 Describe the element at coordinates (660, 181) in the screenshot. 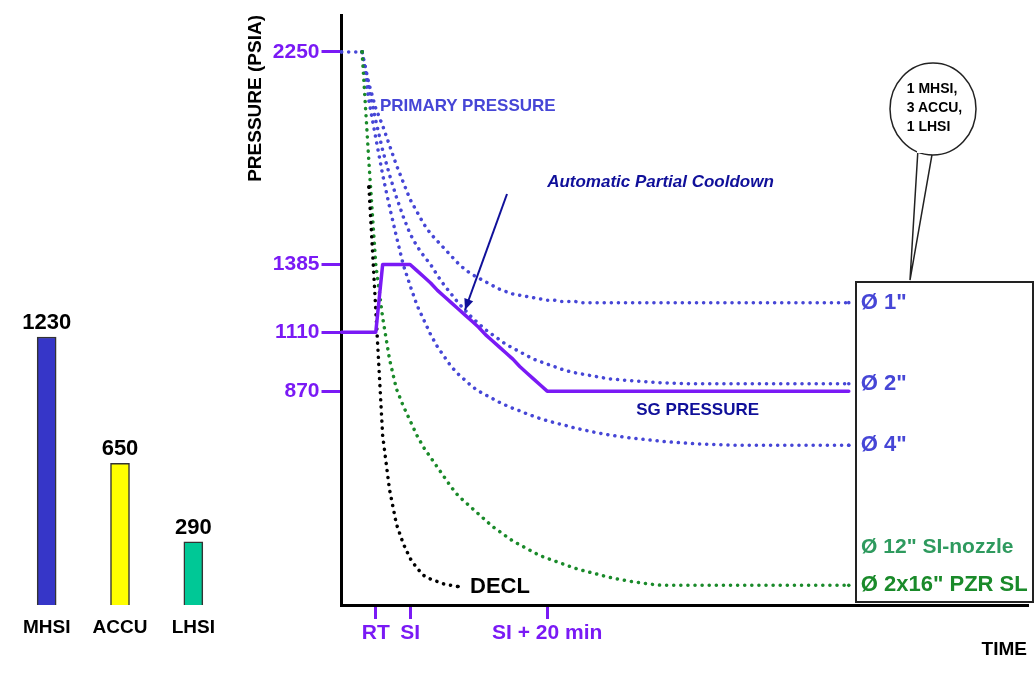

I see `annotation: Automatic Partial Cooldown` at that location.